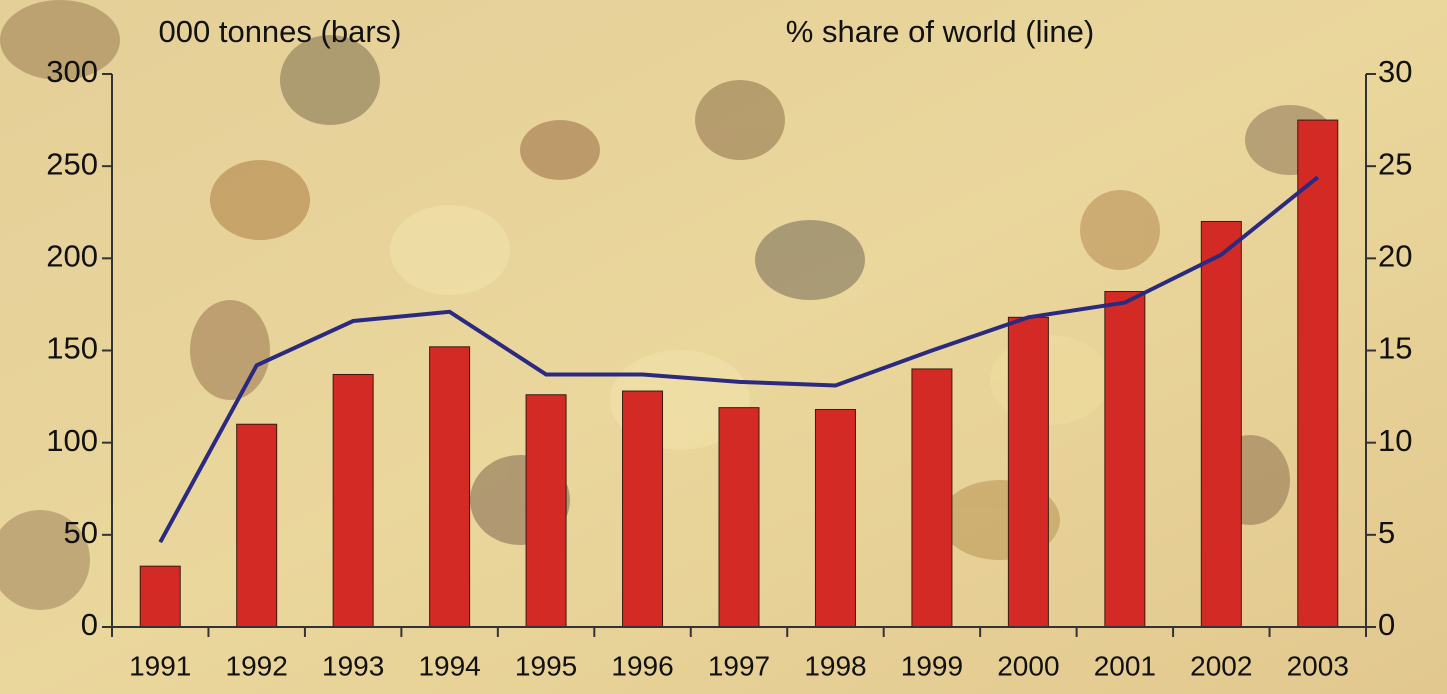 This screenshot has width=1447, height=694. I want to click on x-tick-label: 2000, so click(1028, 665).